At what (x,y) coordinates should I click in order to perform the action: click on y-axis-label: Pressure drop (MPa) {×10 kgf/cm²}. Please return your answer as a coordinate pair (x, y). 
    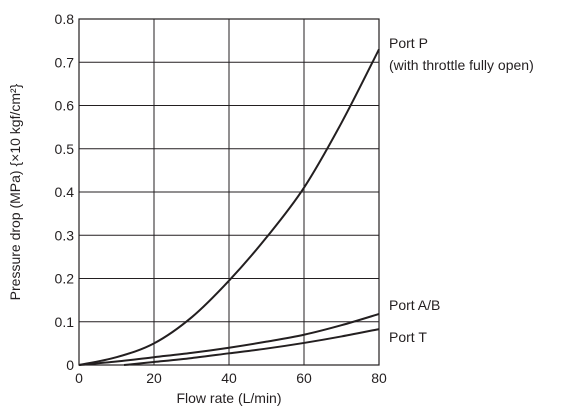
    Looking at the image, I should click on (15, 191).